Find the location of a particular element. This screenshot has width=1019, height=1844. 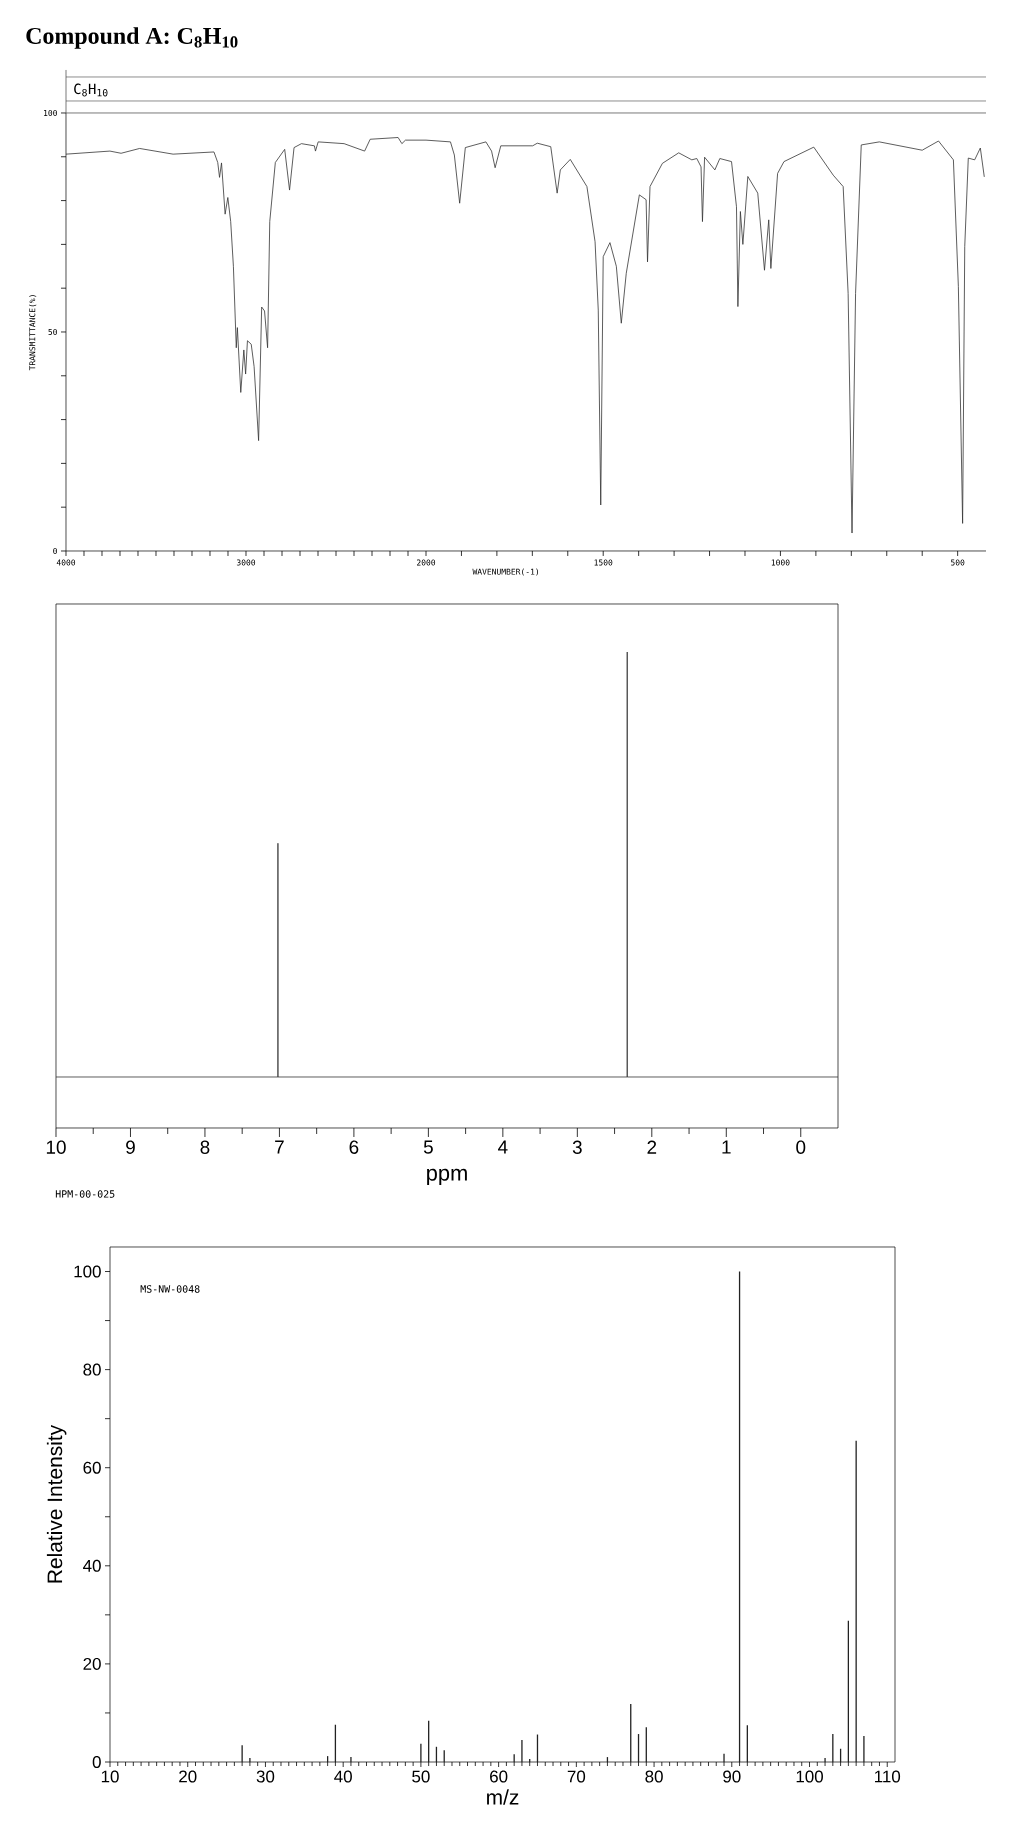

y-tick-label: 40 is located at coordinates (92, 1565).